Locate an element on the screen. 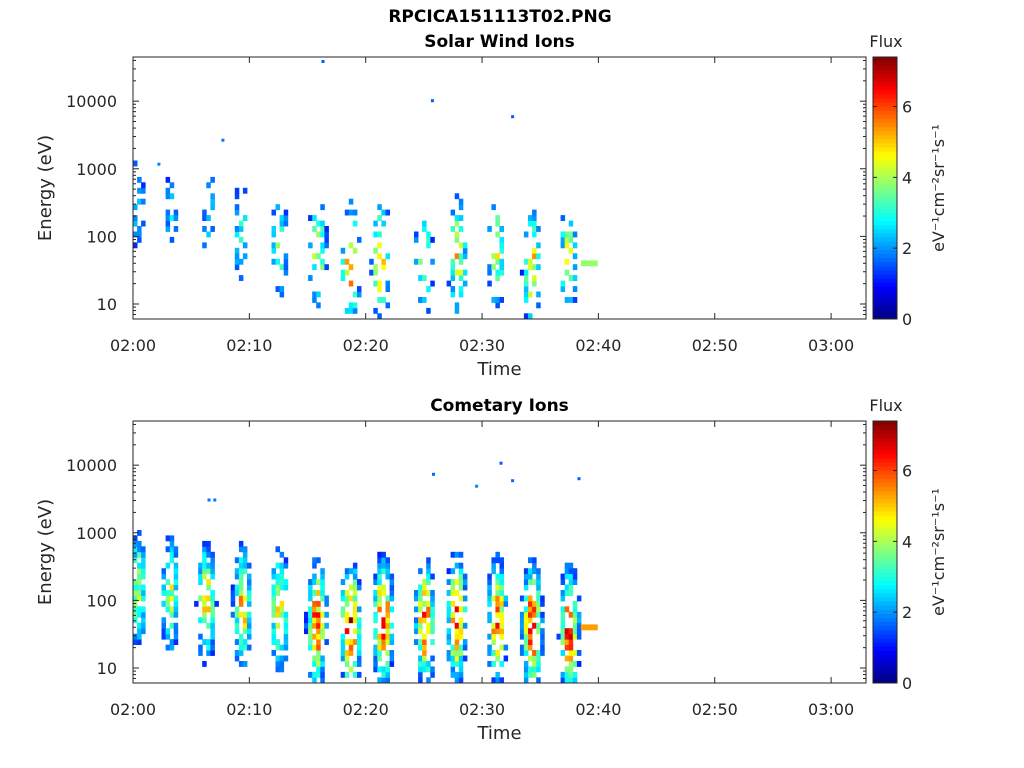 The width and height of the screenshot is (1024, 768). x-tick-label: 02:10 is located at coordinates (249, 709).